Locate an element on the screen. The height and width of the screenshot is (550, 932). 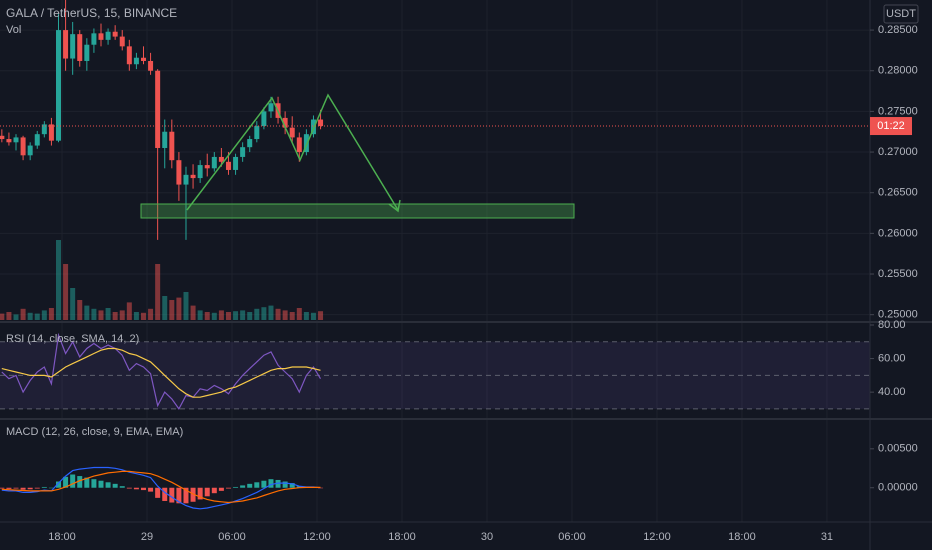
x-tick-label: 18:00 is located at coordinates (742, 537).